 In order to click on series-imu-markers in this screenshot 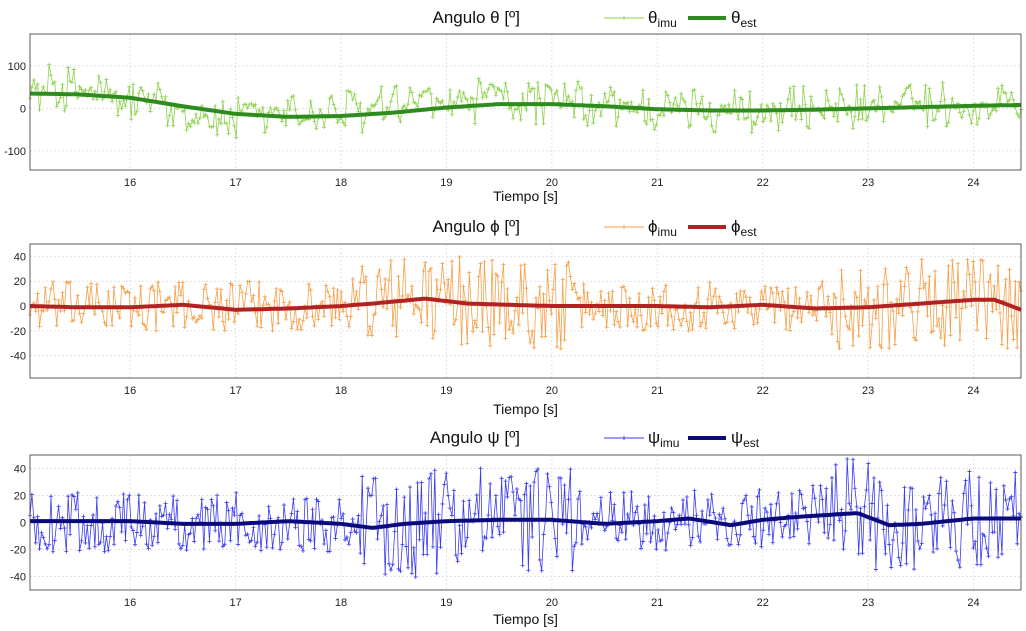, I will do `click(525, 303)`.